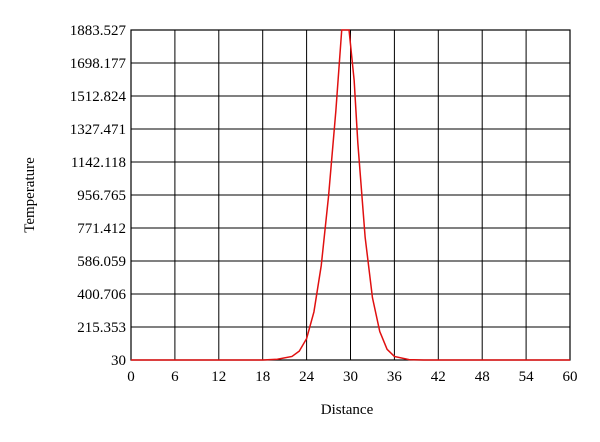 This screenshot has width=600, height=442. What do you see at coordinates (98, 163) in the screenshot?
I see `y-tick-label: 1142.118` at bounding box center [98, 163].